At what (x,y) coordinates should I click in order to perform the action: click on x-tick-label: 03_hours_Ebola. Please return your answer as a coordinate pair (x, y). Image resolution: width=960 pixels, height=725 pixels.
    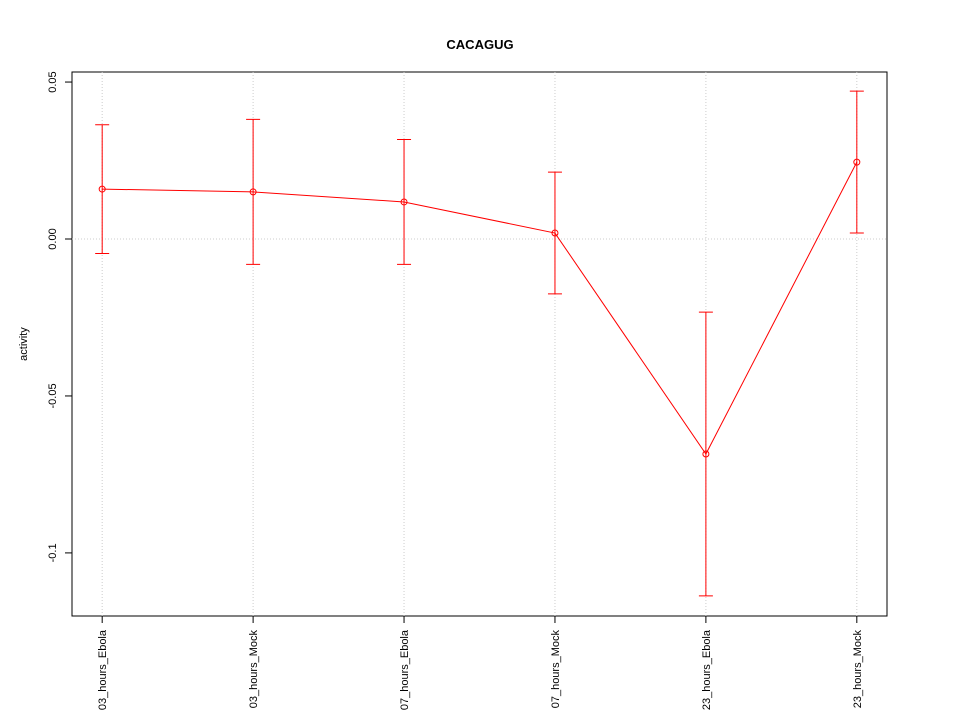
    Looking at the image, I should click on (103, 669).